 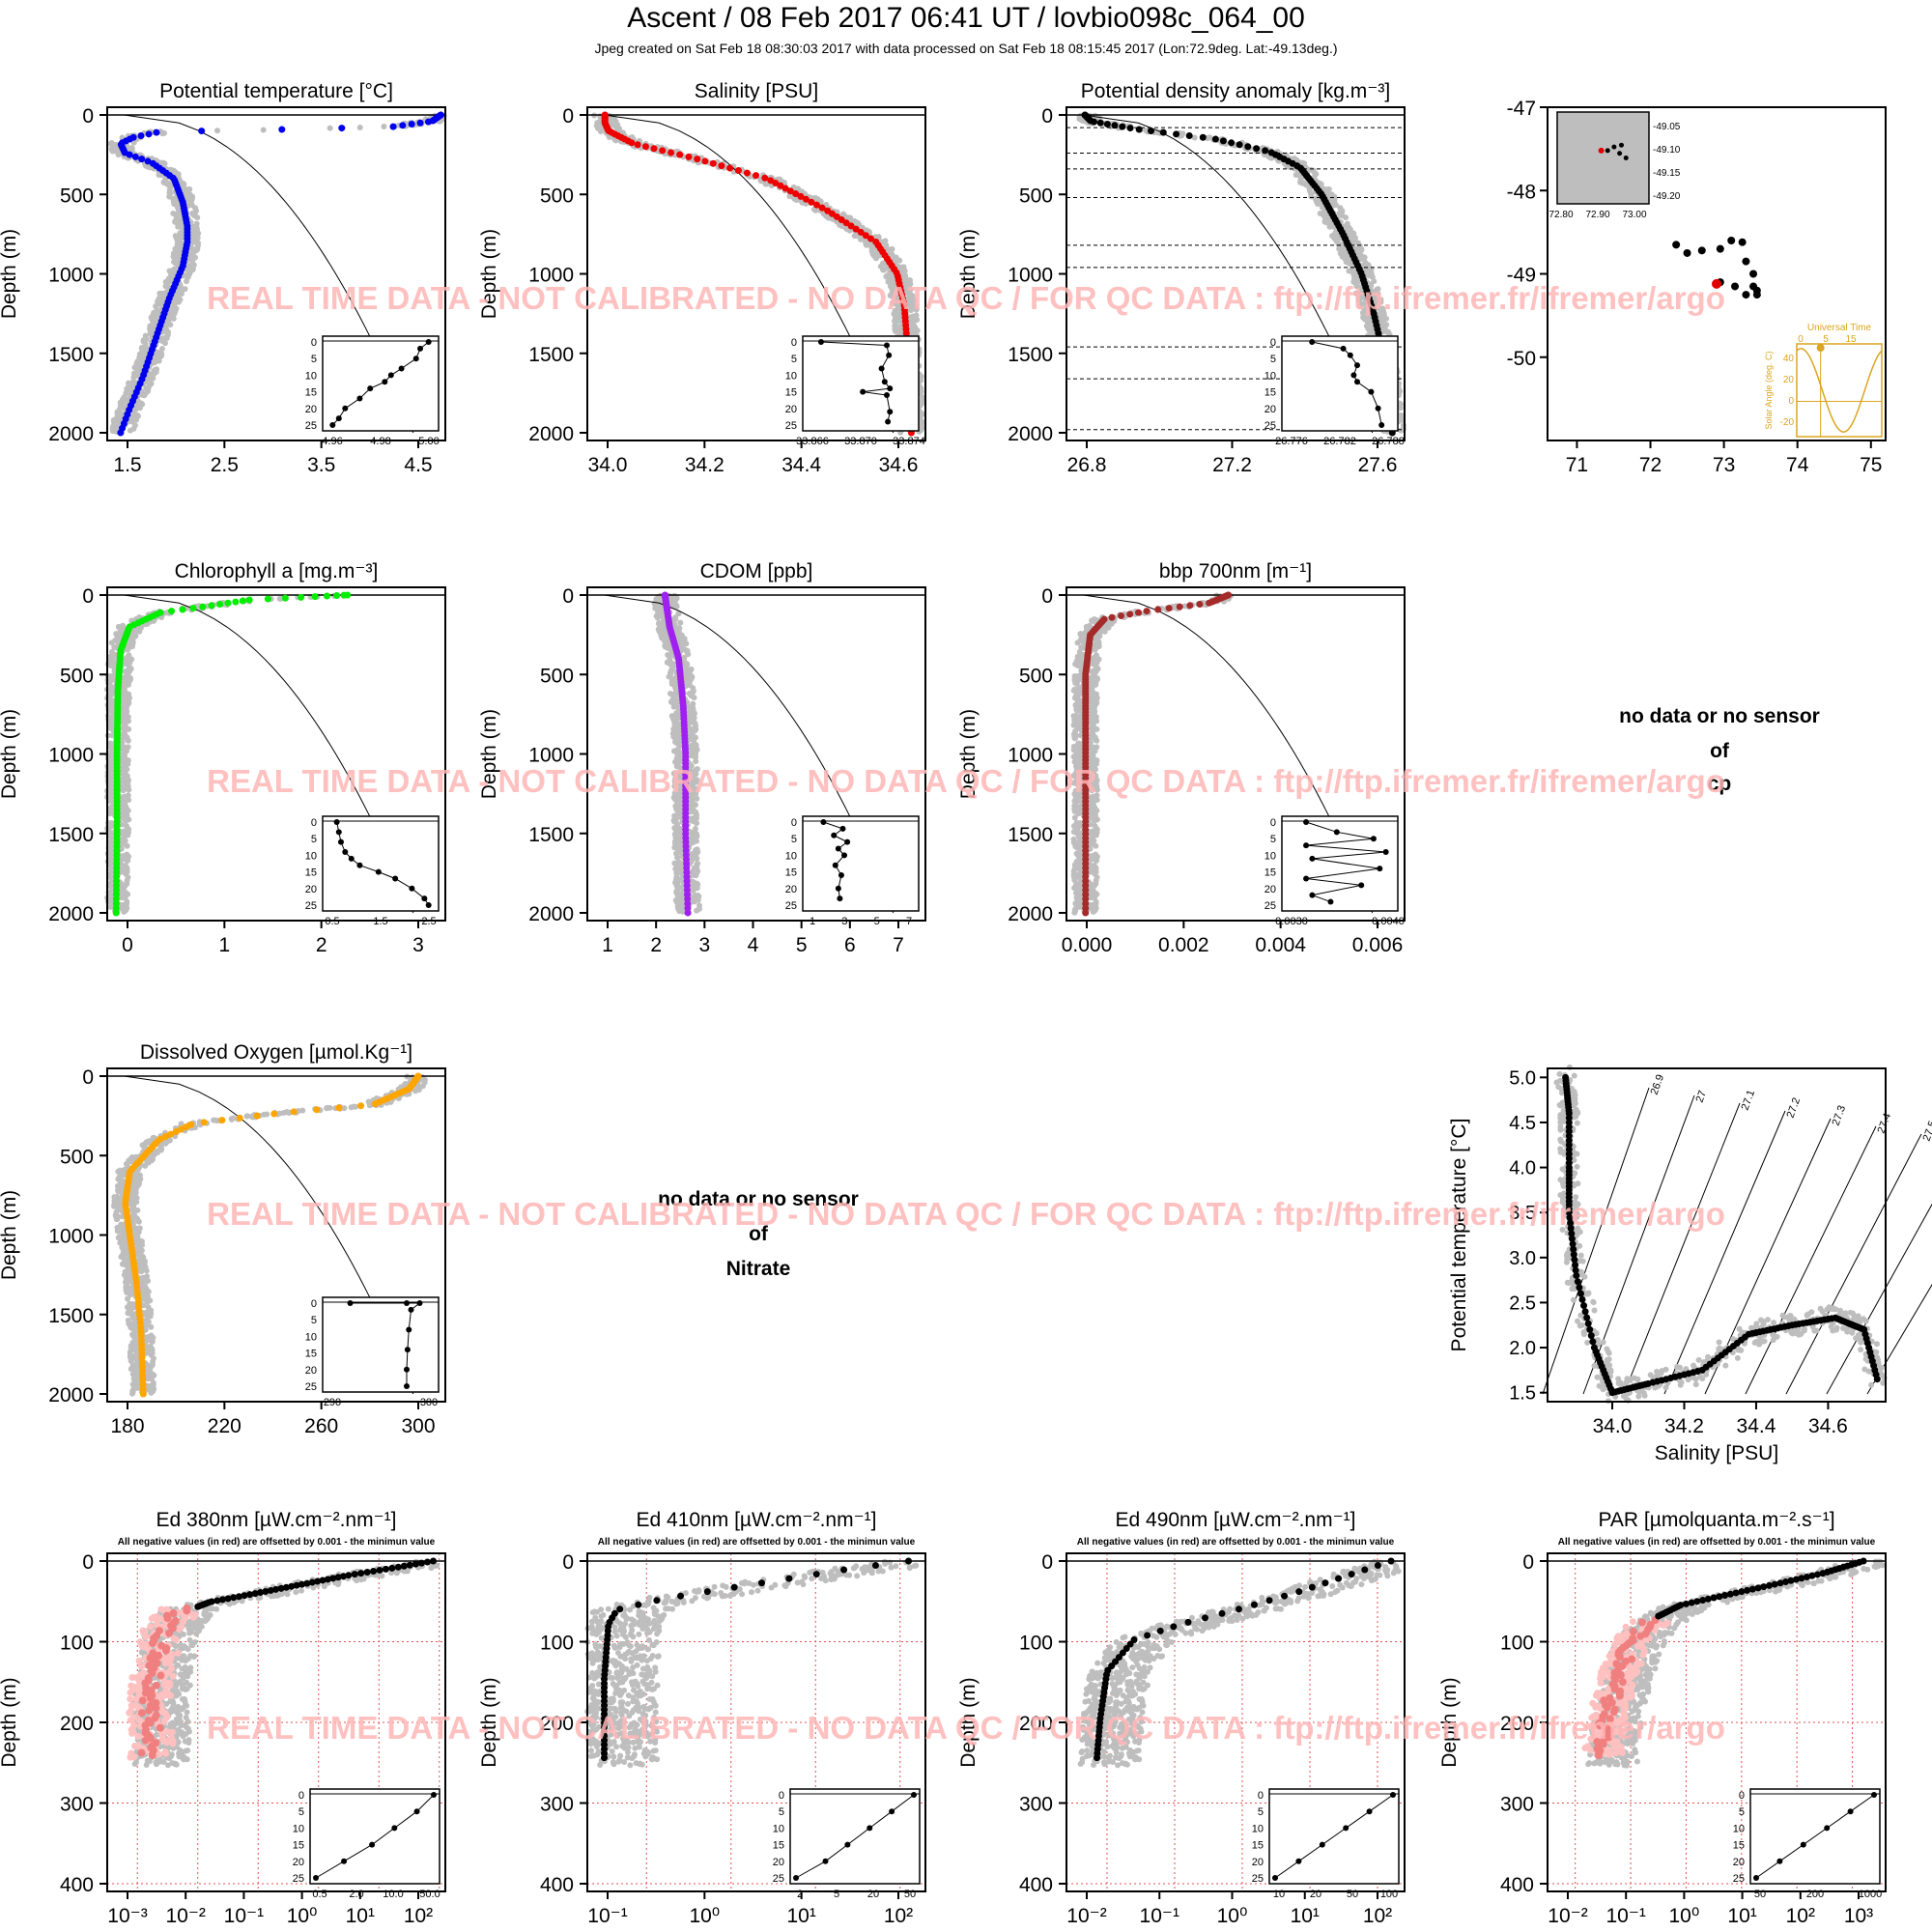 What do you see at coordinates (1339, 441) in the screenshot?
I see `inset-x-label: 26.782` at bounding box center [1339, 441].